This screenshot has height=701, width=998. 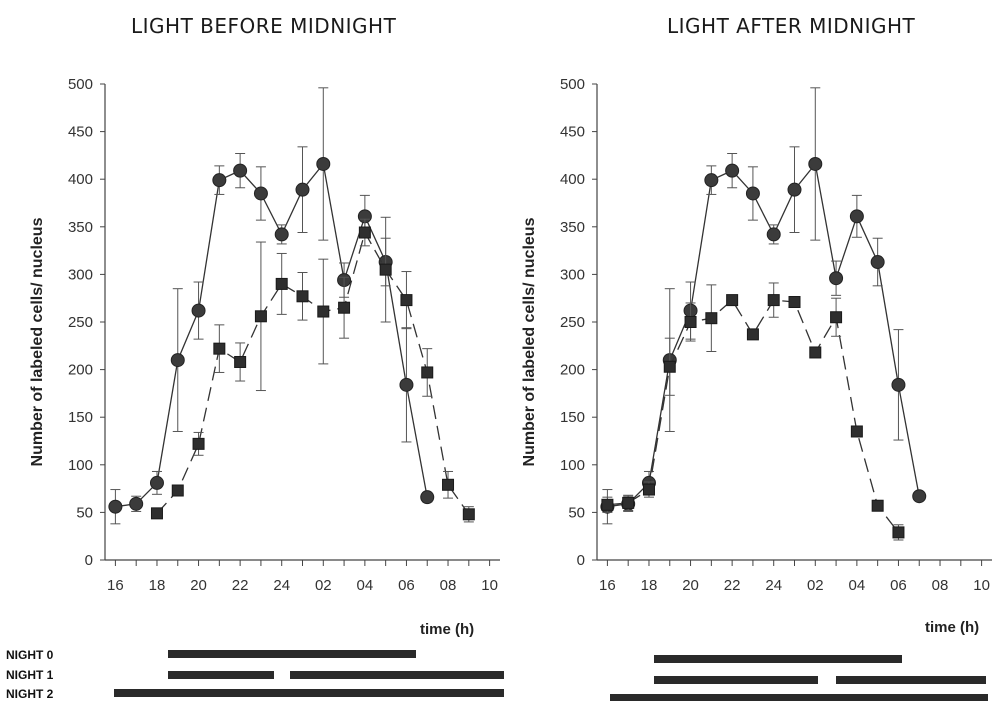 I want to click on right-y-tick-label: 0, so click(x=581, y=560).